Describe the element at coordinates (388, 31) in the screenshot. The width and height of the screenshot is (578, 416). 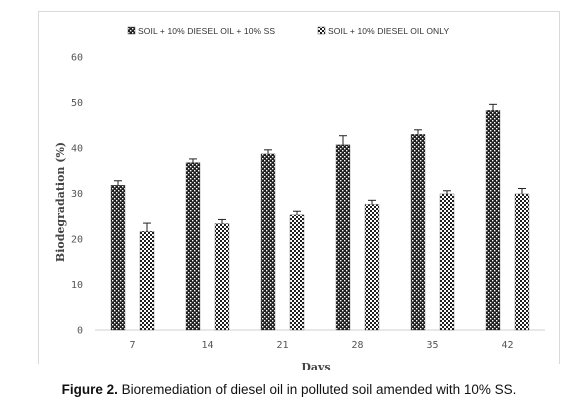
I see `legend-label: SOIL + 10% DIESEL OIL ONLY` at that location.